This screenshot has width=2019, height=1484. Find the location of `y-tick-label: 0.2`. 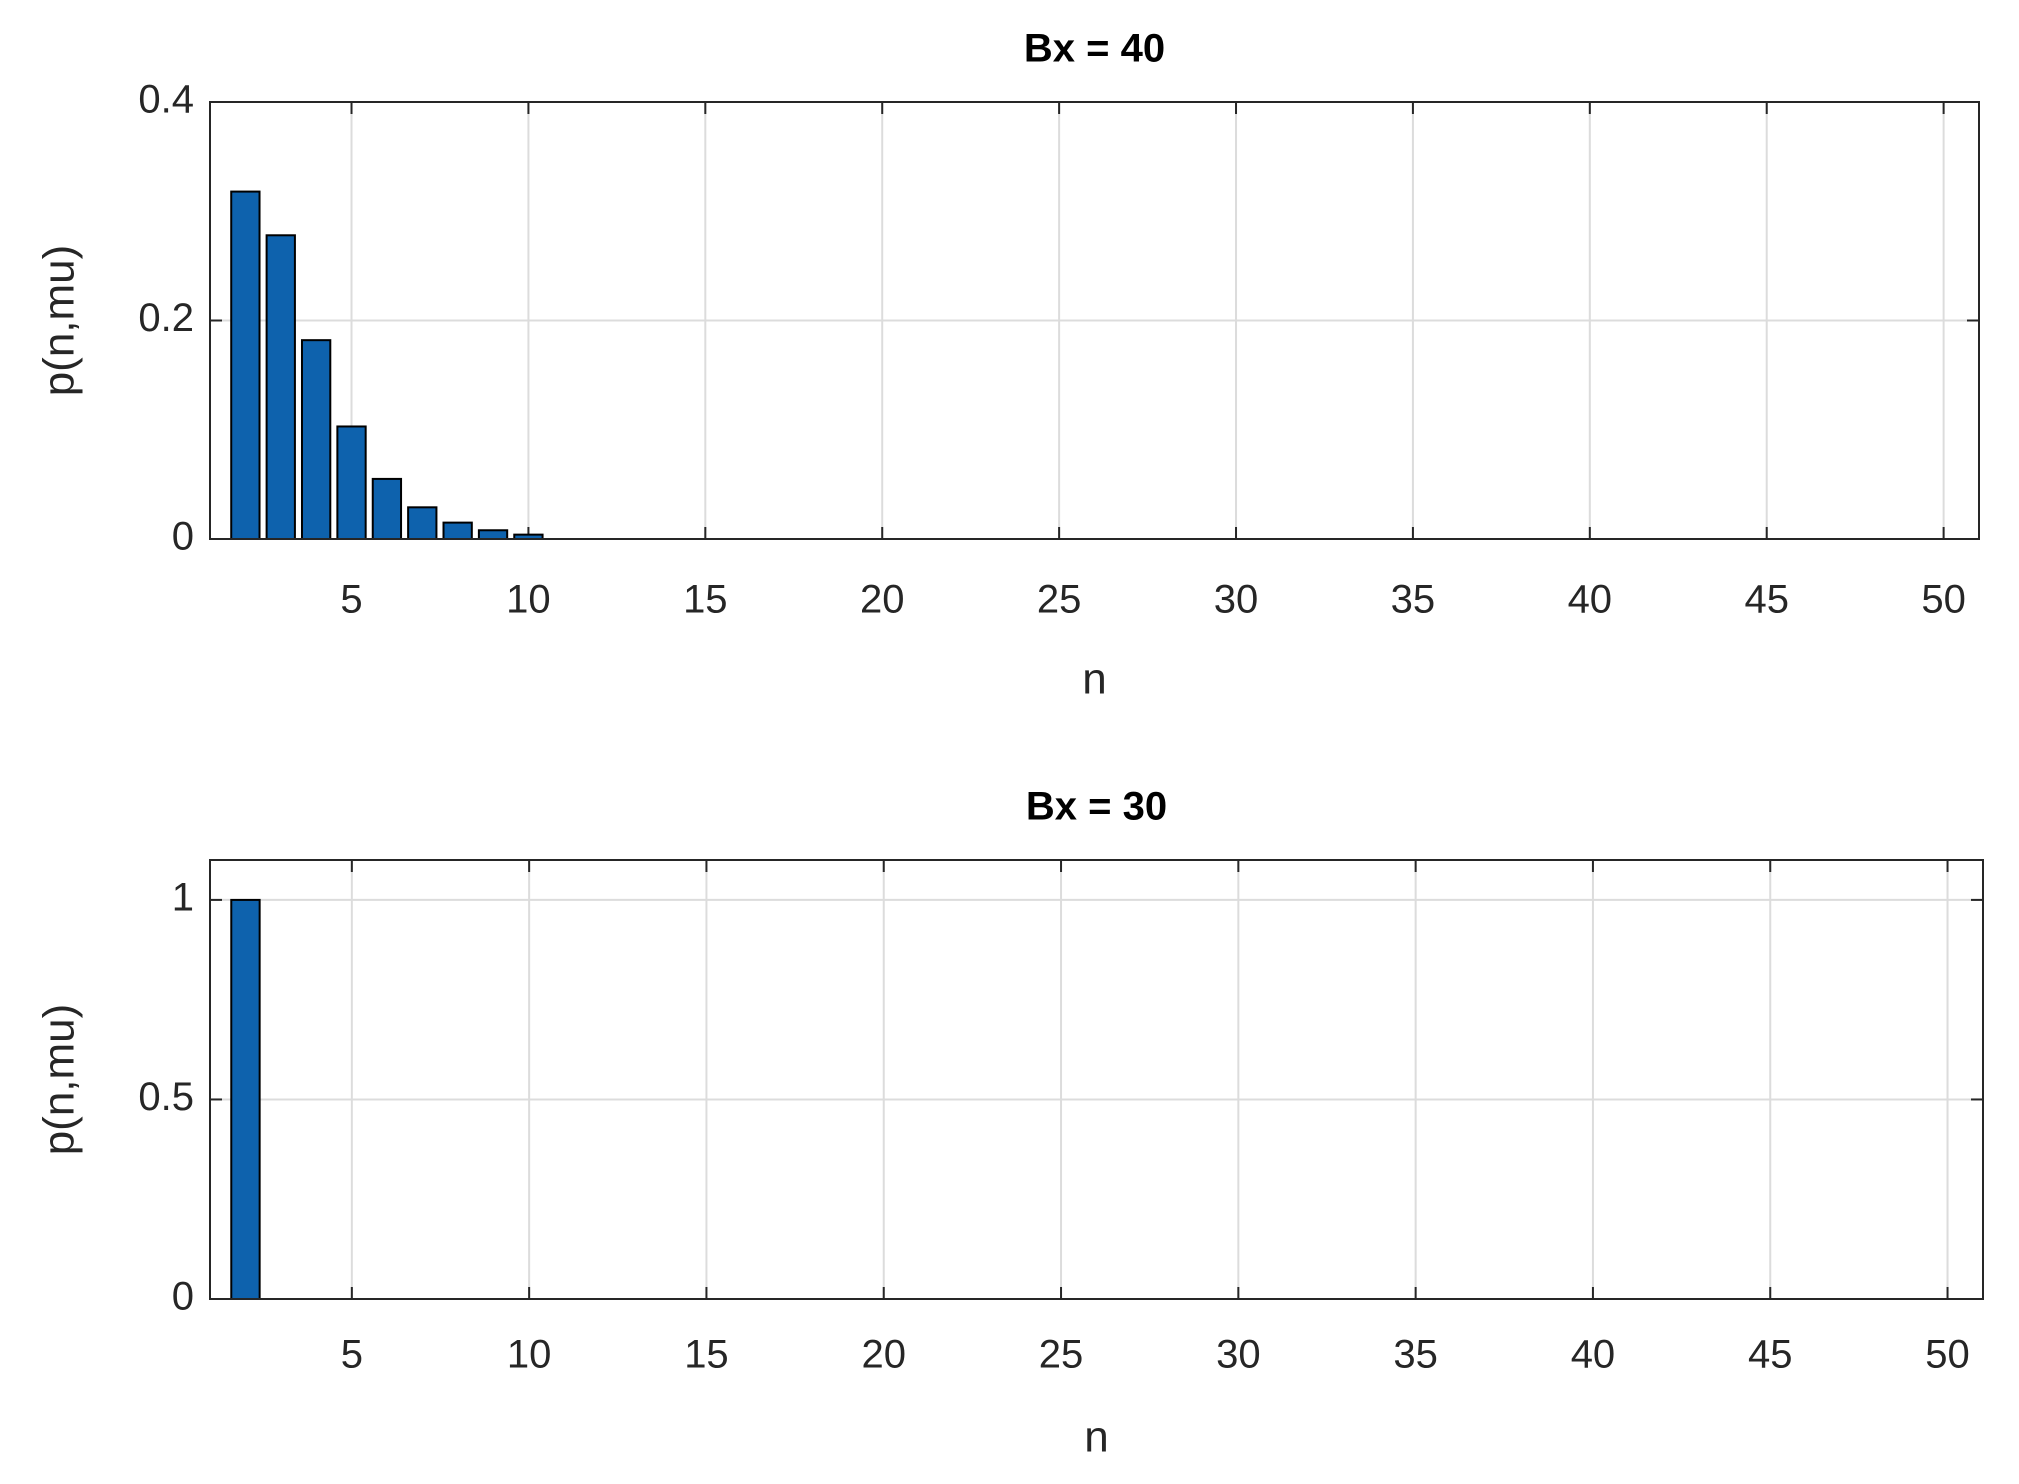

y-tick-label: 0.2 is located at coordinates (166, 318).